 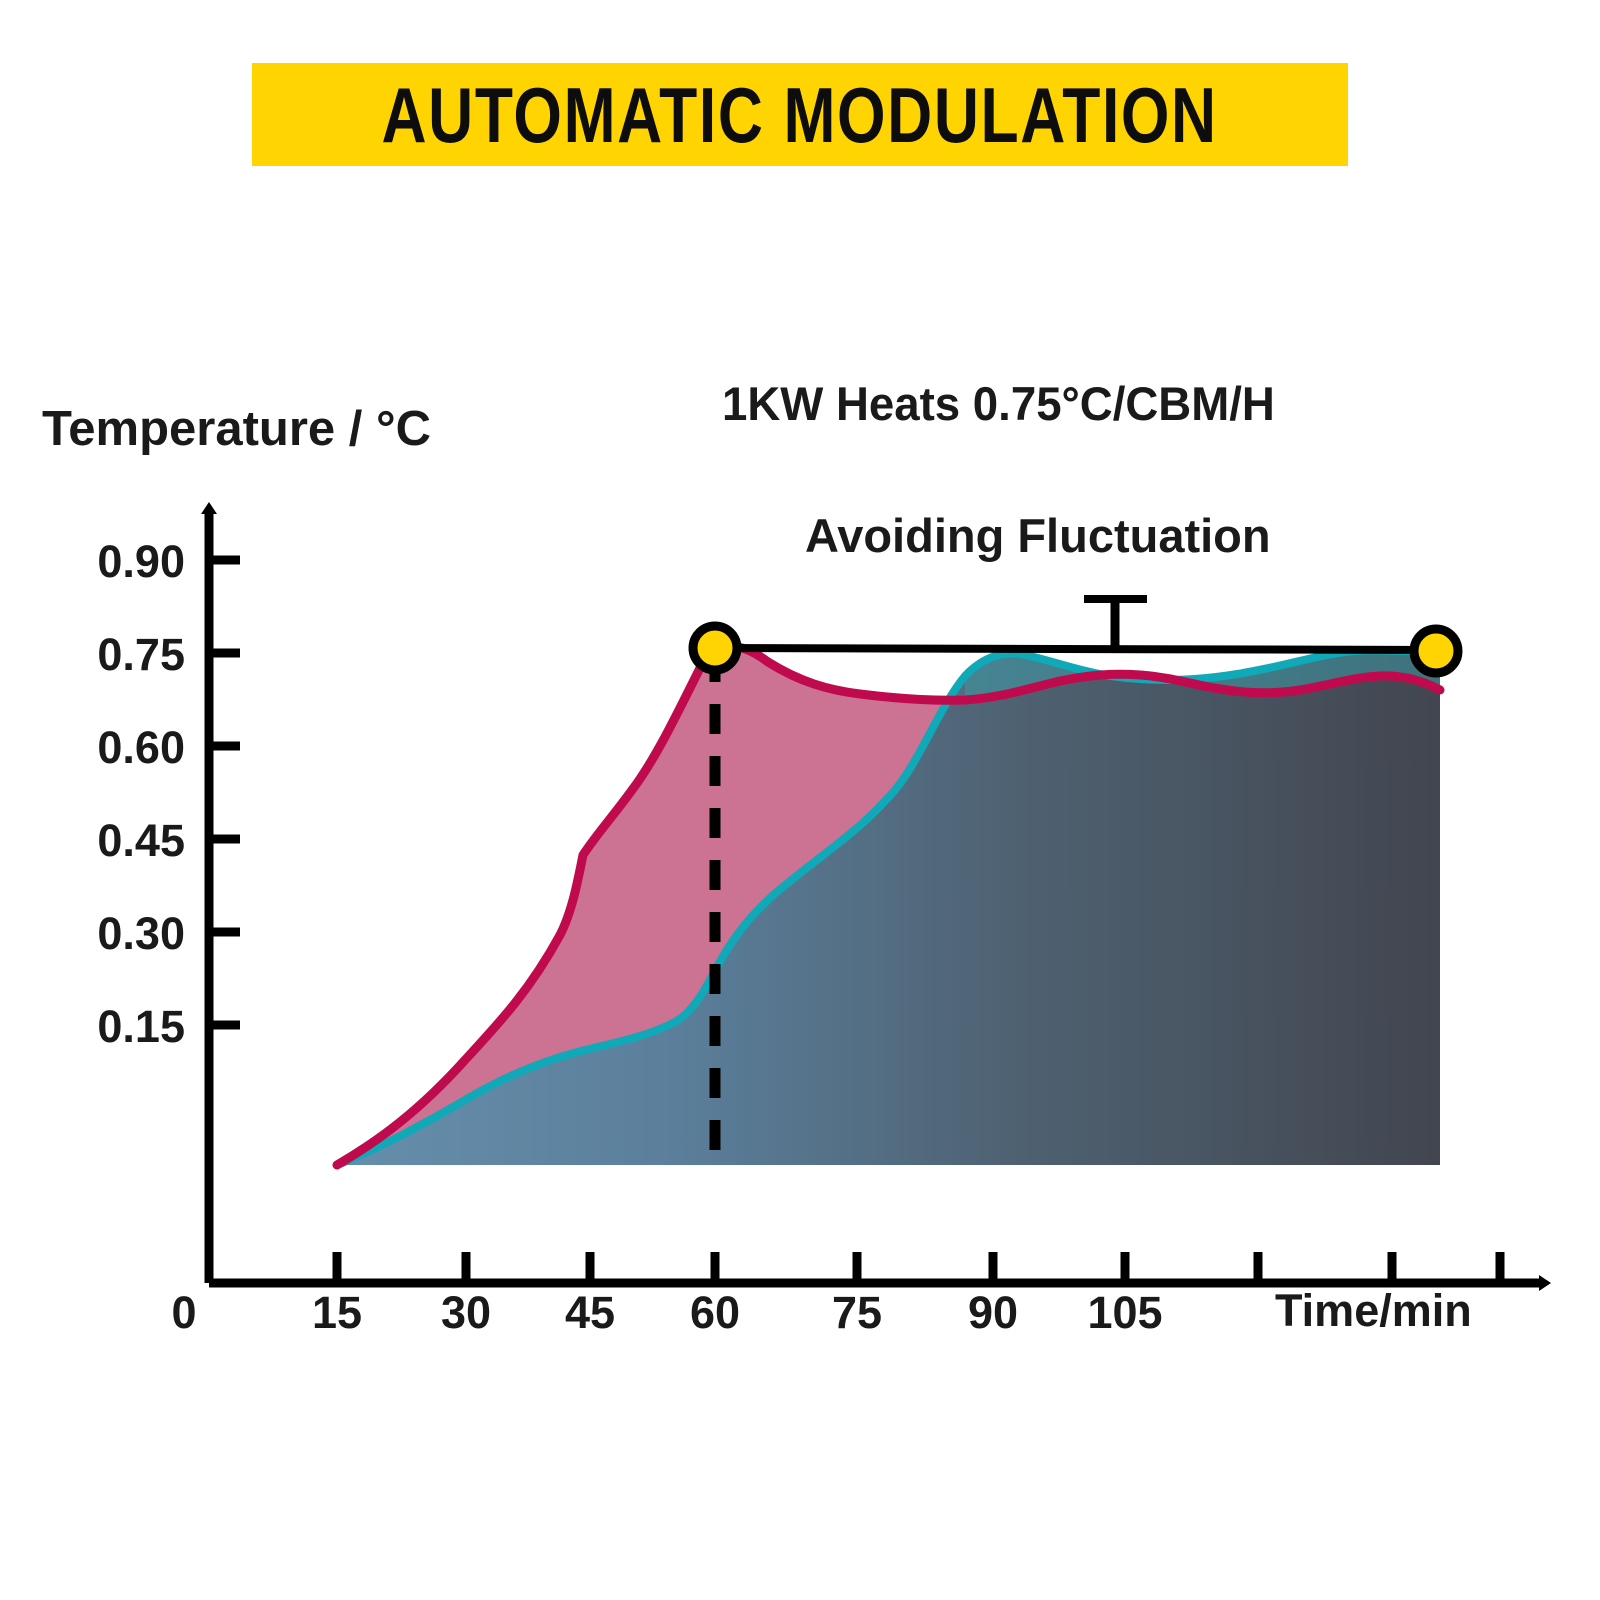 I want to click on power-note-label: 1KW Heats 0.75°C/CBM/H, so click(x=998, y=403).